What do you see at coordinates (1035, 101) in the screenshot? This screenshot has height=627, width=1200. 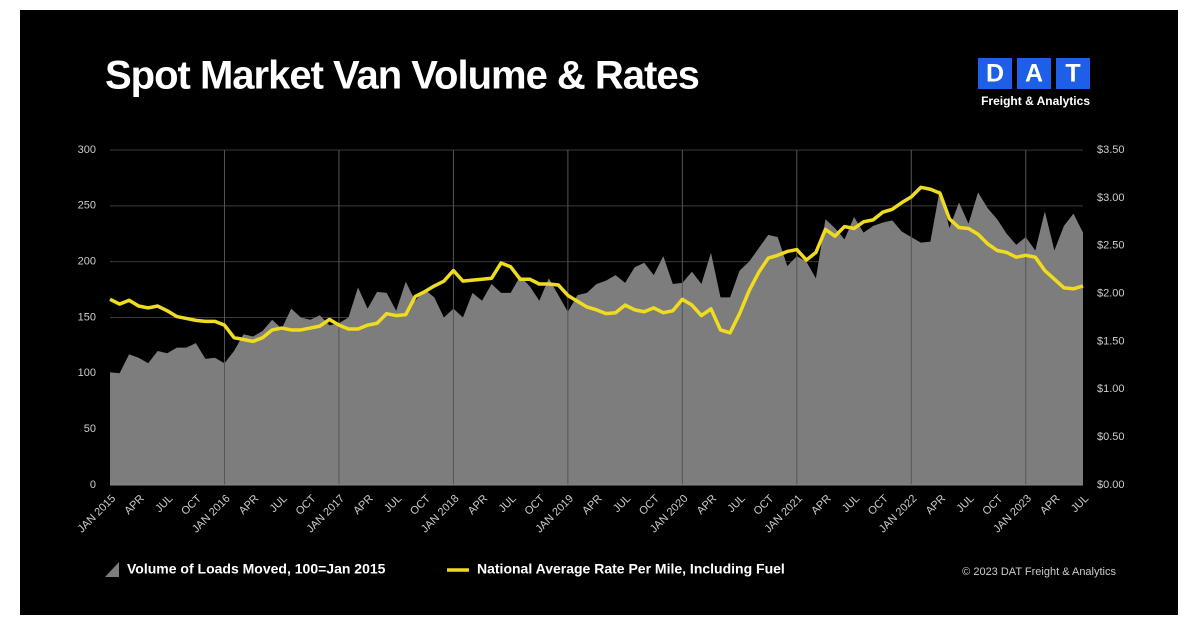 I see `logo-subtitle: Freight & Analytics` at bounding box center [1035, 101].